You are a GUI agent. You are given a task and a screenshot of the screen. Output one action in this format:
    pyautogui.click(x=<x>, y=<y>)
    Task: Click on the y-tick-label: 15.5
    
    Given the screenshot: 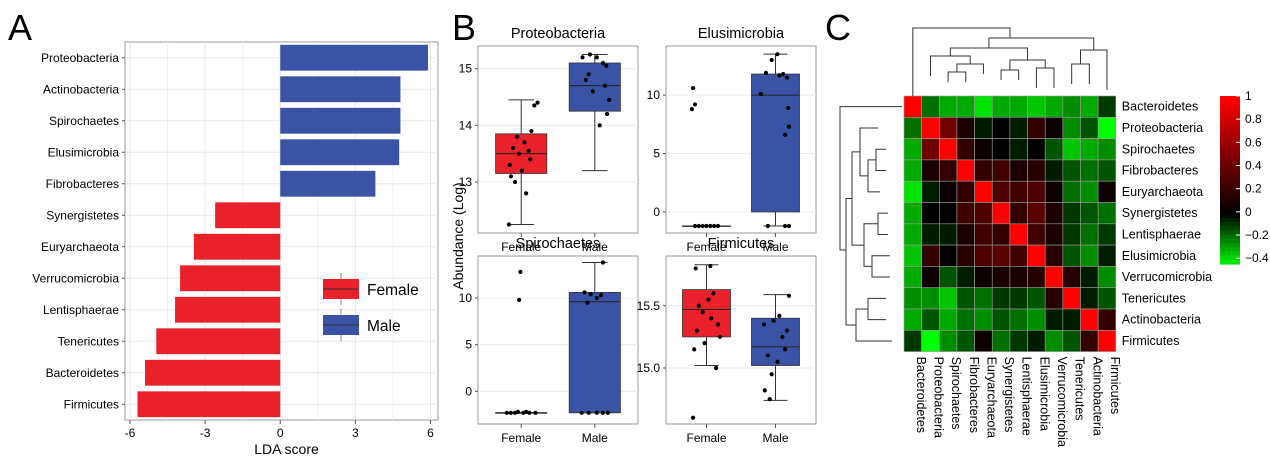 What is the action you would take?
    pyautogui.click(x=649, y=306)
    